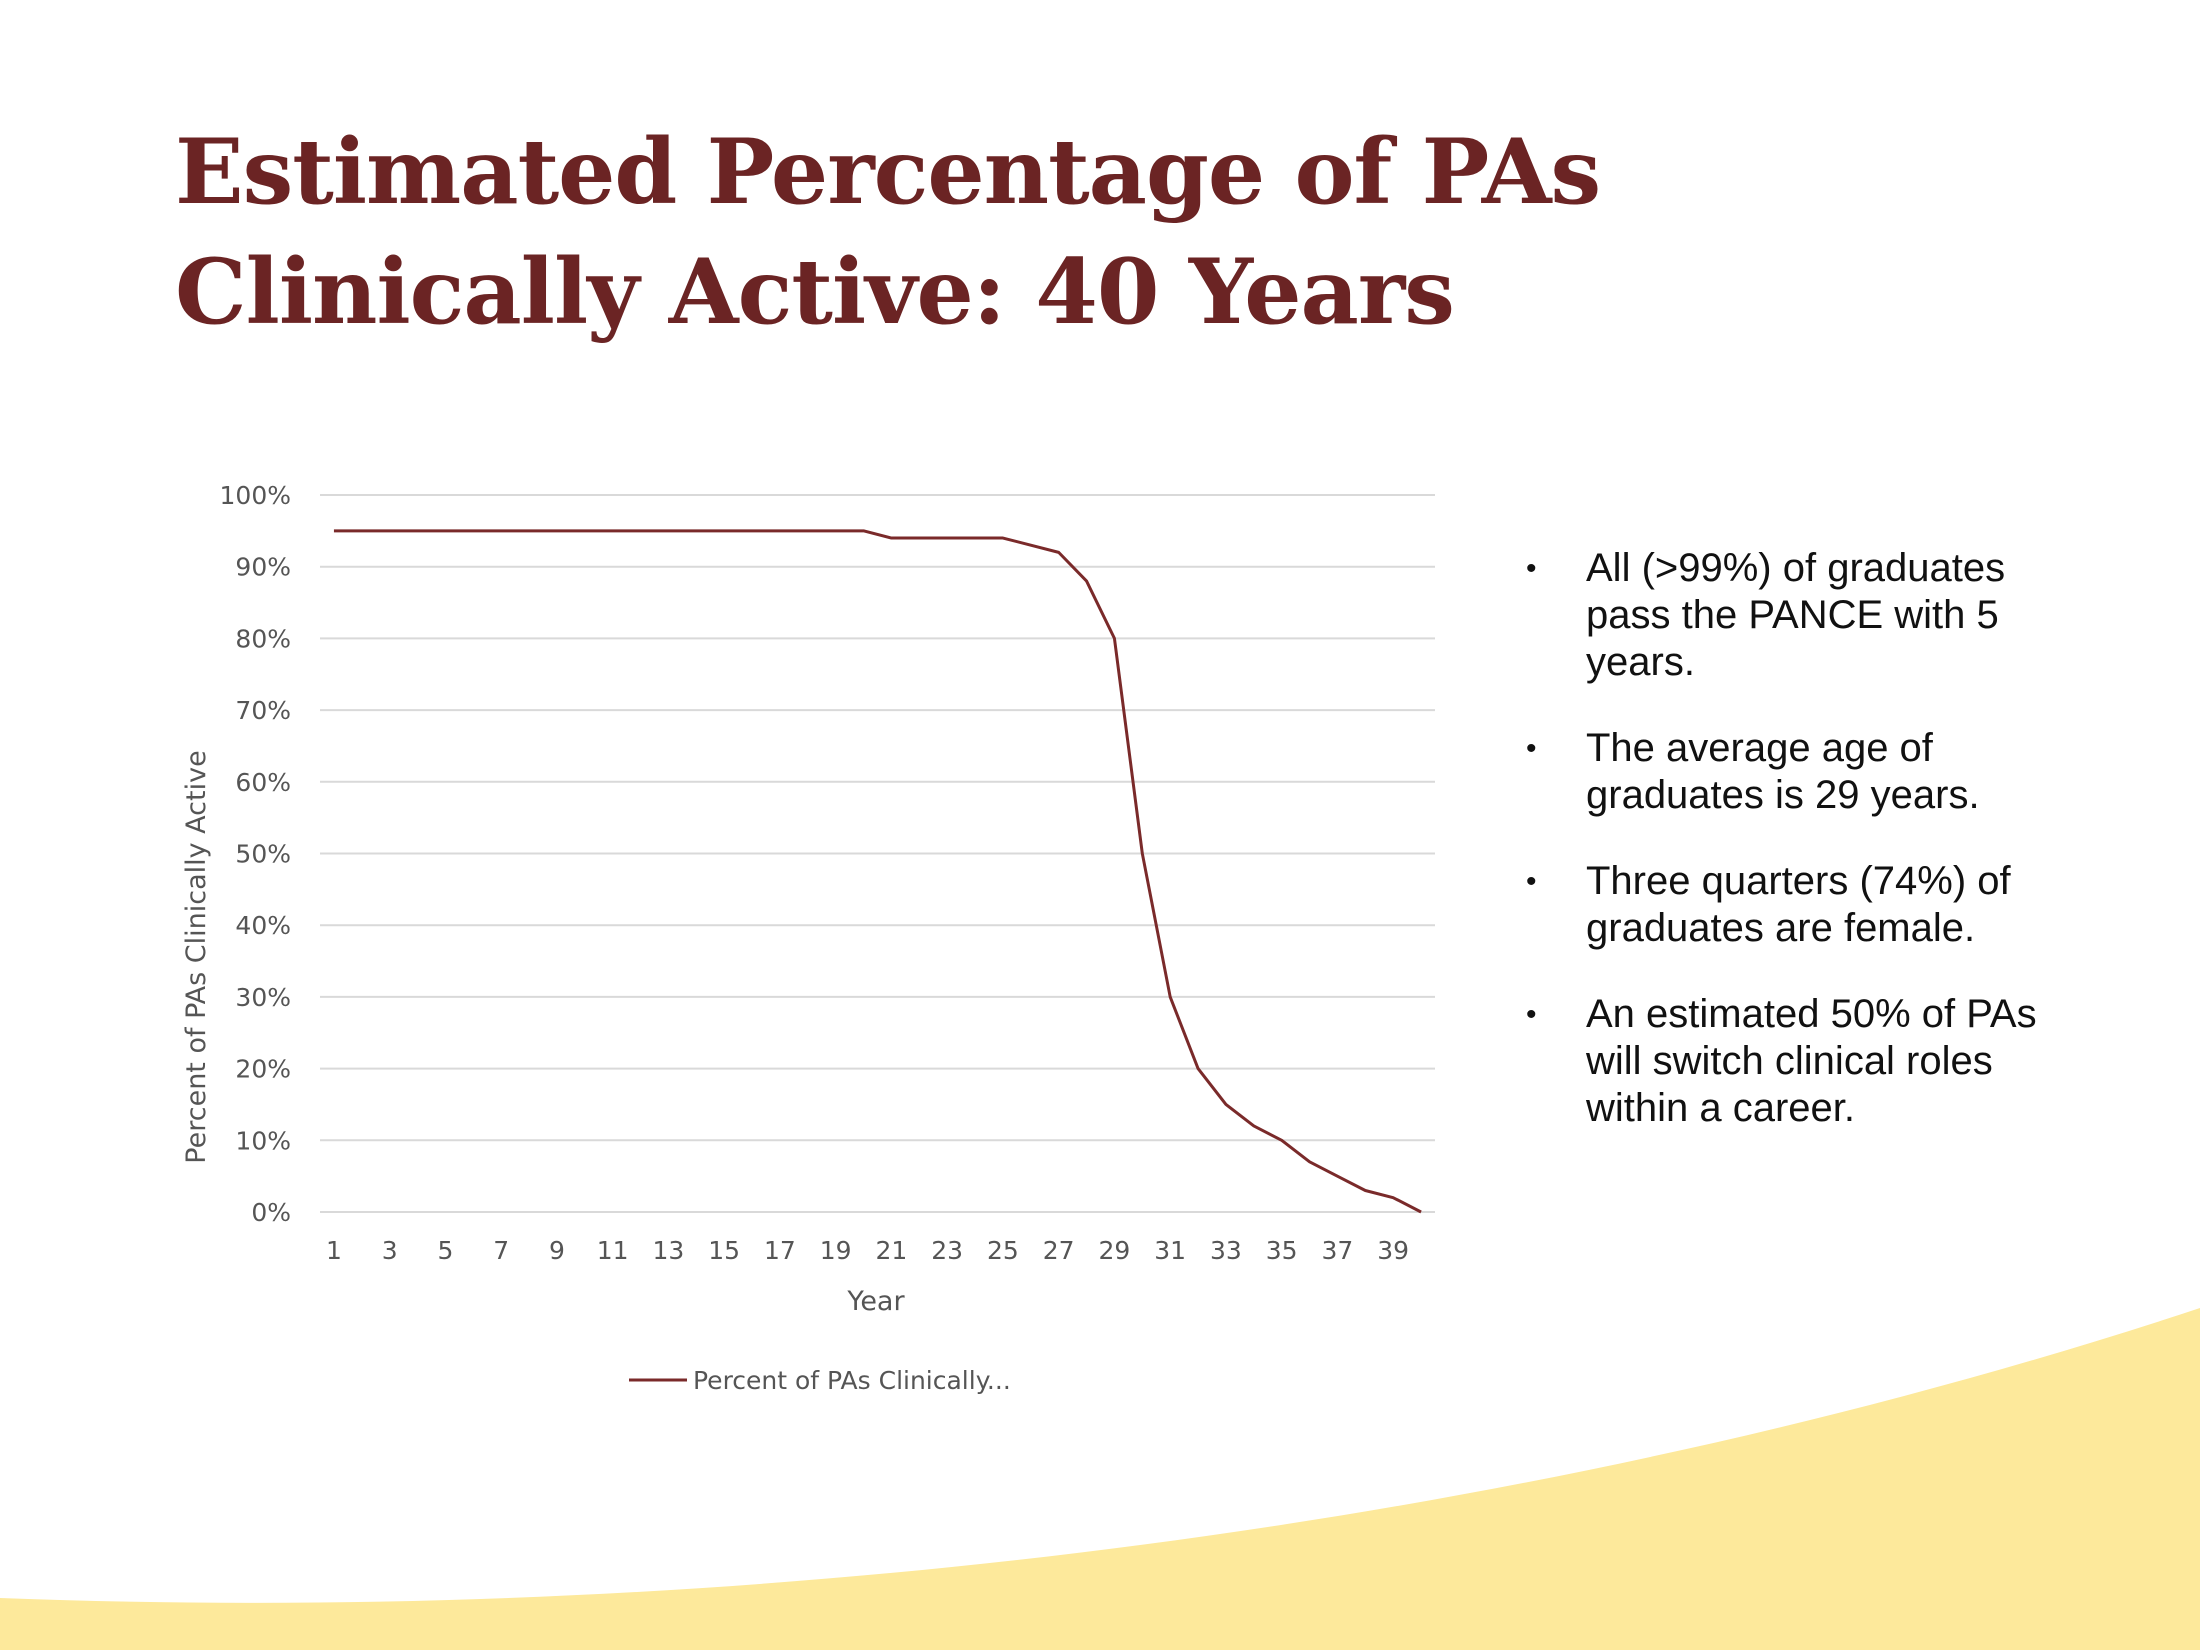 The width and height of the screenshot is (2200, 1650). Describe the element at coordinates (1393, 1250) in the screenshot. I see `x-tick-label: 39` at that location.